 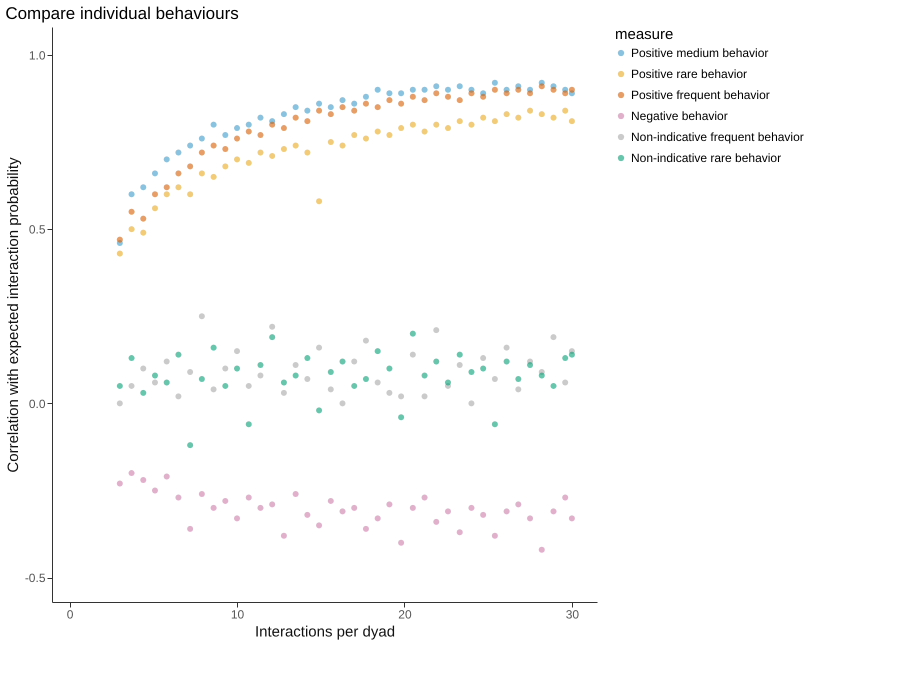 I want to click on x-tick-label: 0, so click(x=70, y=615).